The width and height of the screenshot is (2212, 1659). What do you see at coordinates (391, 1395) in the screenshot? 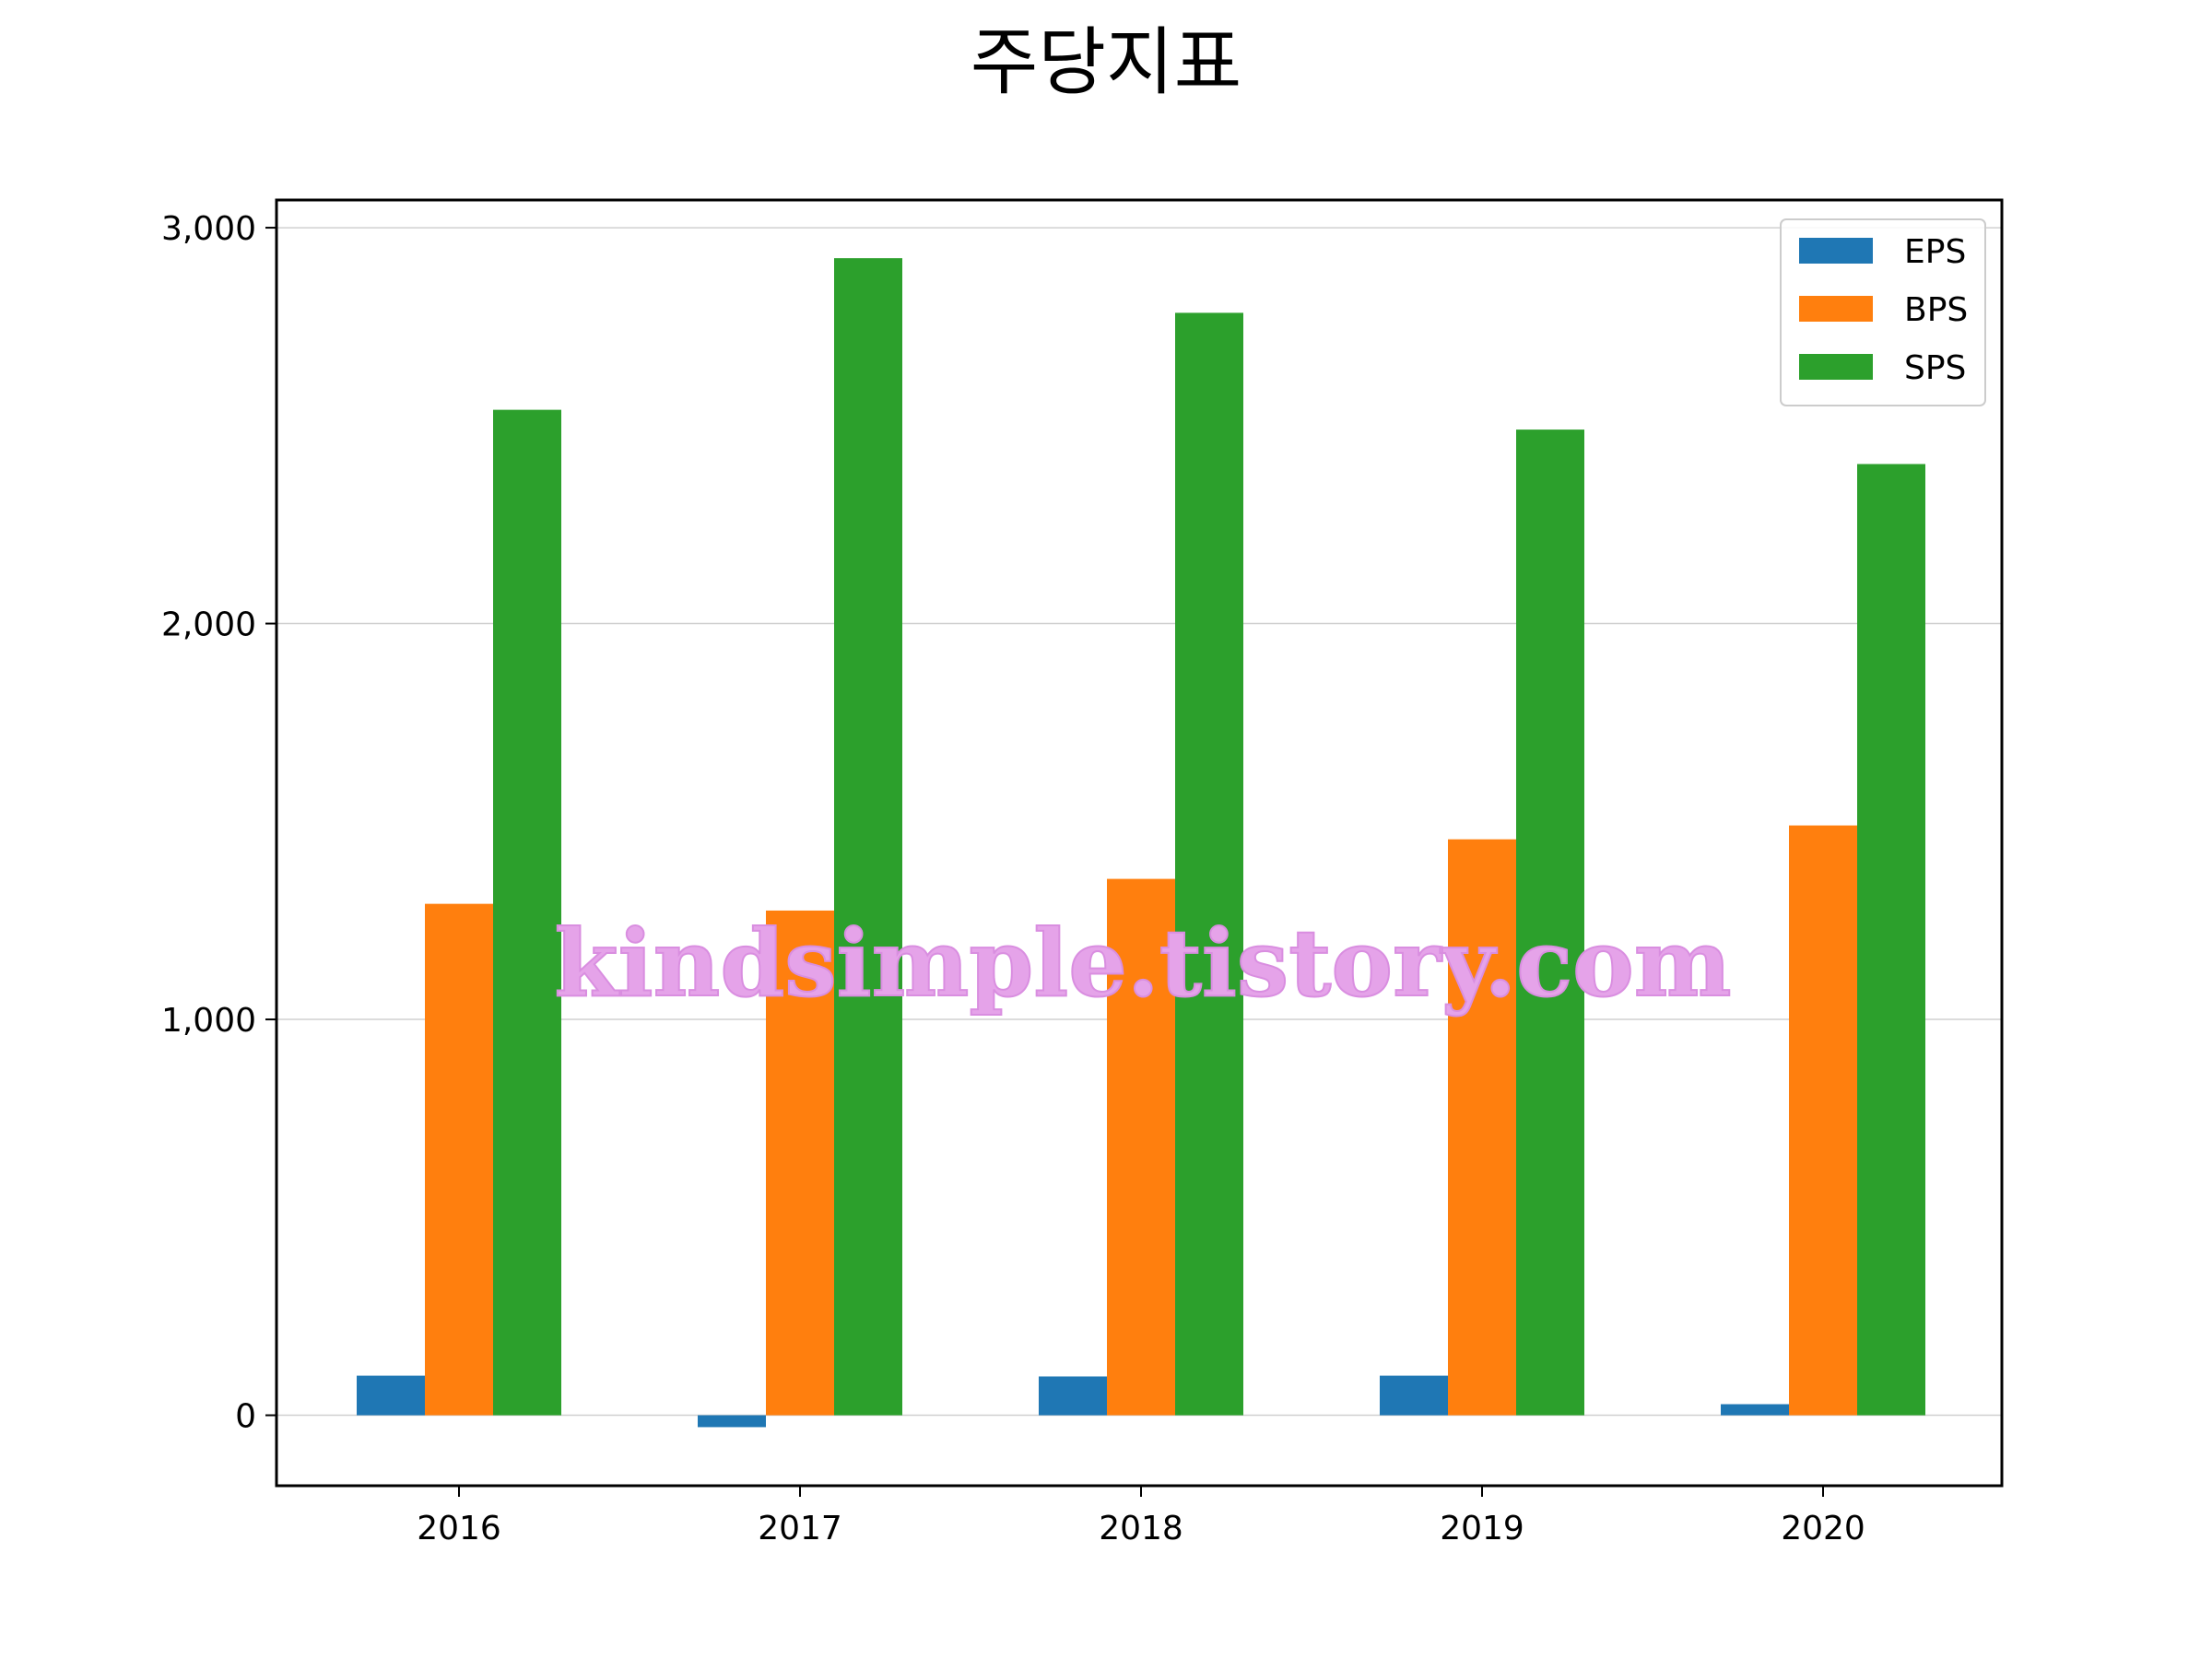
I see `bar-eps-2016` at bounding box center [391, 1395].